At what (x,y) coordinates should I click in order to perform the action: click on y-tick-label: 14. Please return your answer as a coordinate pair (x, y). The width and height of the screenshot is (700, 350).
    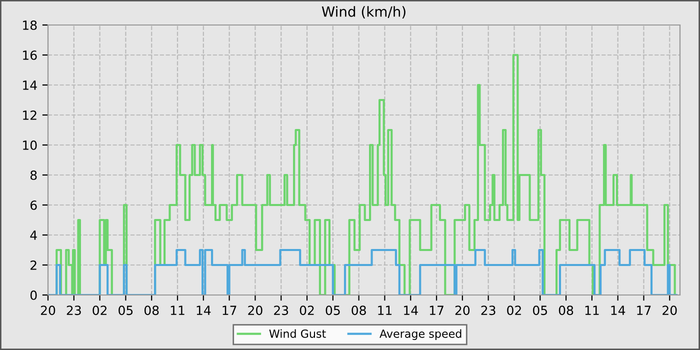
    Looking at the image, I should click on (30, 85).